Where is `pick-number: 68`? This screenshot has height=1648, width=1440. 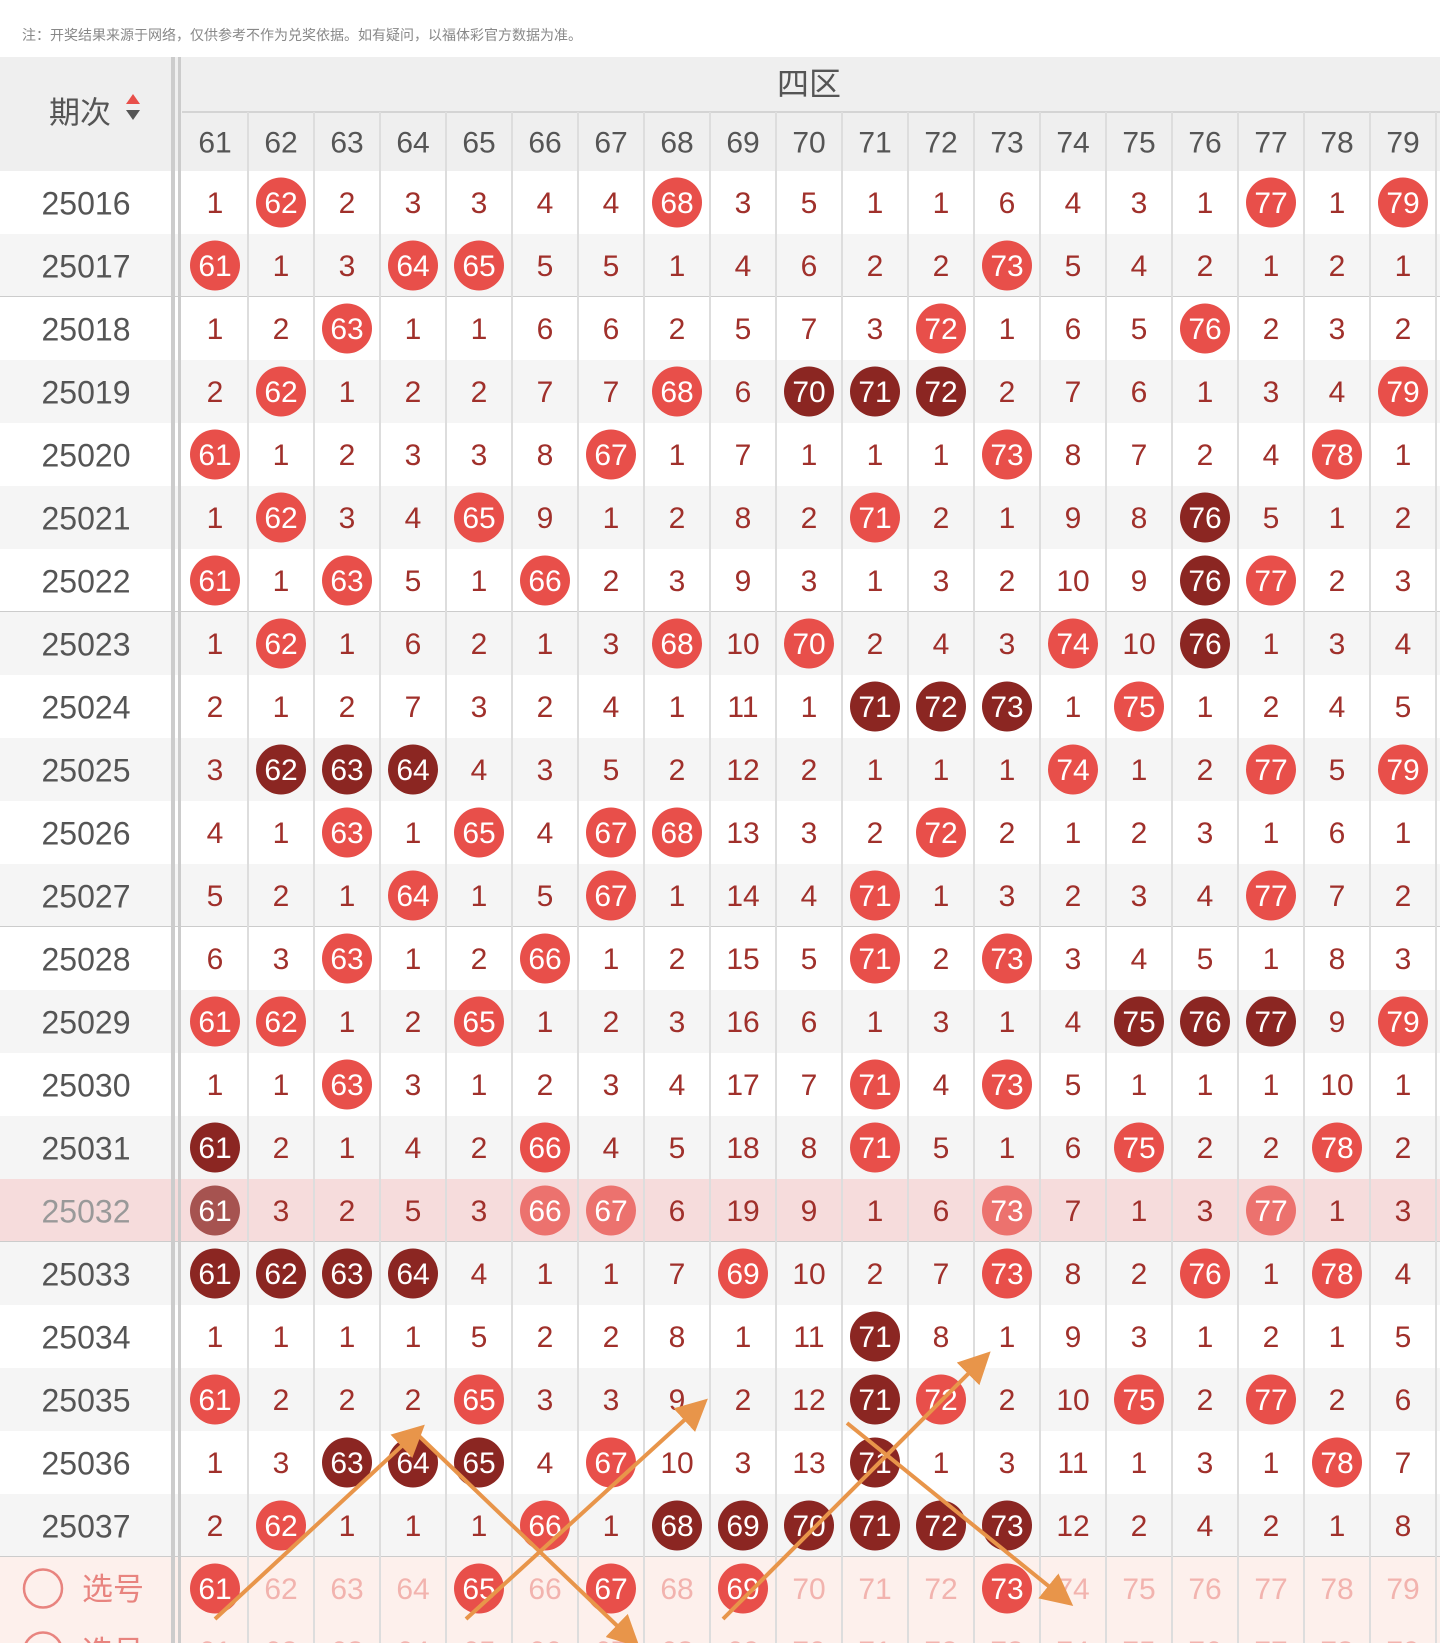 pick-number: 68 is located at coordinates (676, 1639).